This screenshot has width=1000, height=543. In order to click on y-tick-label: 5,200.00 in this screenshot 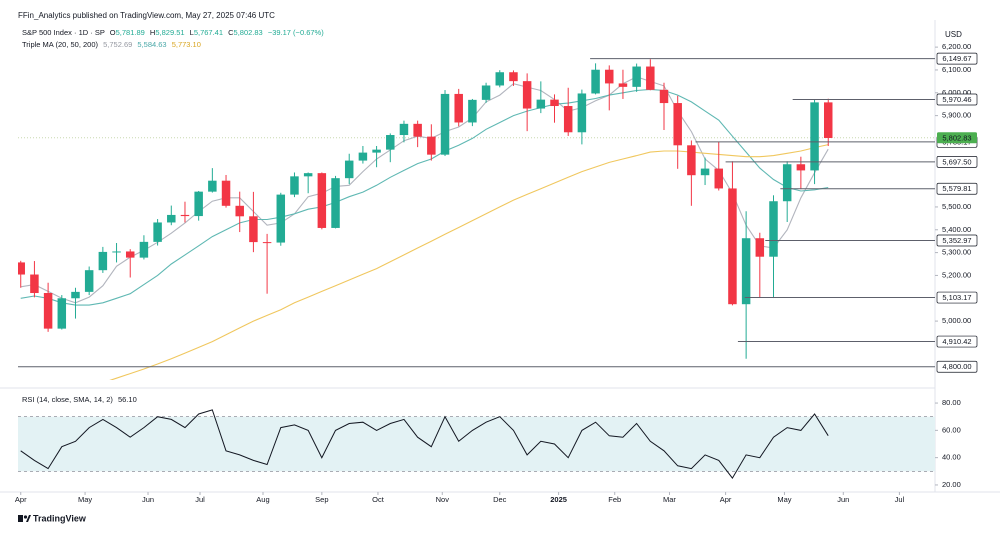, I will do `click(956, 274)`.